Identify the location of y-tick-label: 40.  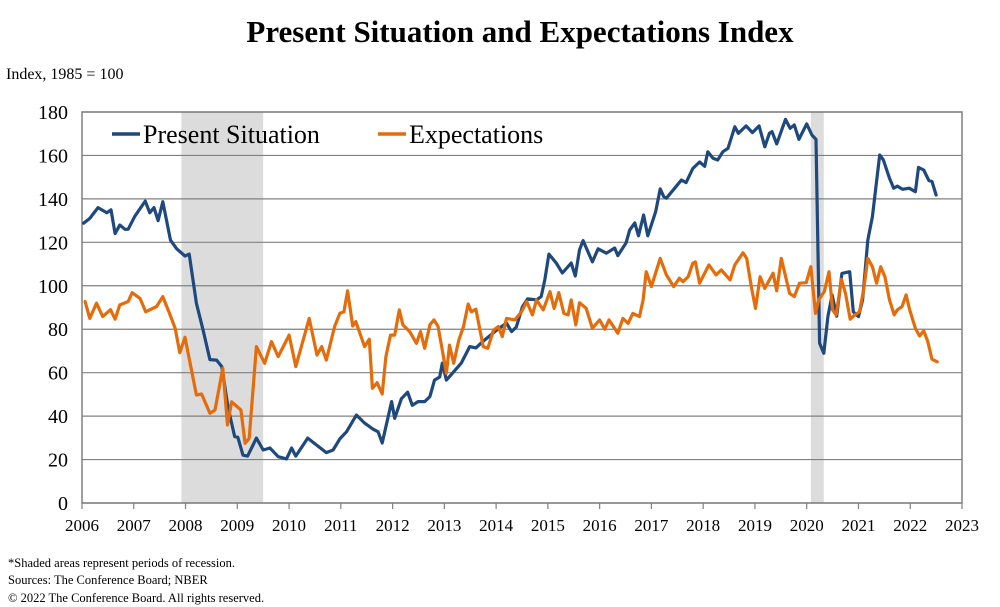
(58, 417).